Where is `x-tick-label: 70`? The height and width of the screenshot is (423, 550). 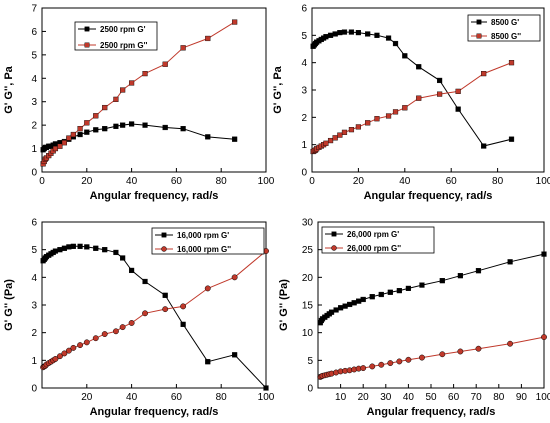
x-tick-label: 70 is located at coordinates (477, 397).